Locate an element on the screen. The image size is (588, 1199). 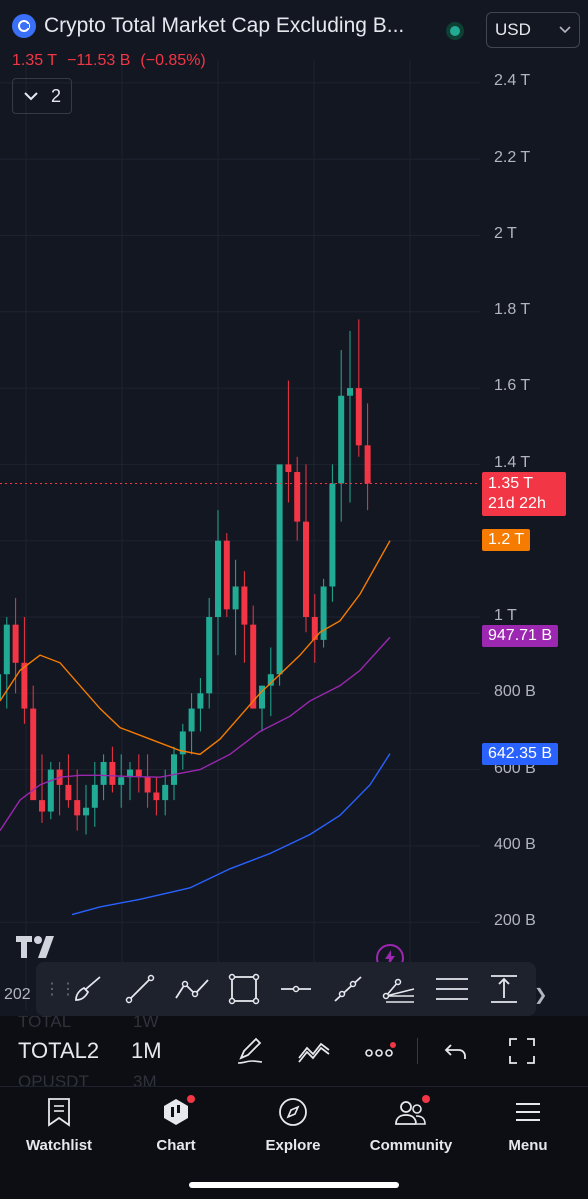
drawing-pen-icon is located at coordinates (250, 1051).